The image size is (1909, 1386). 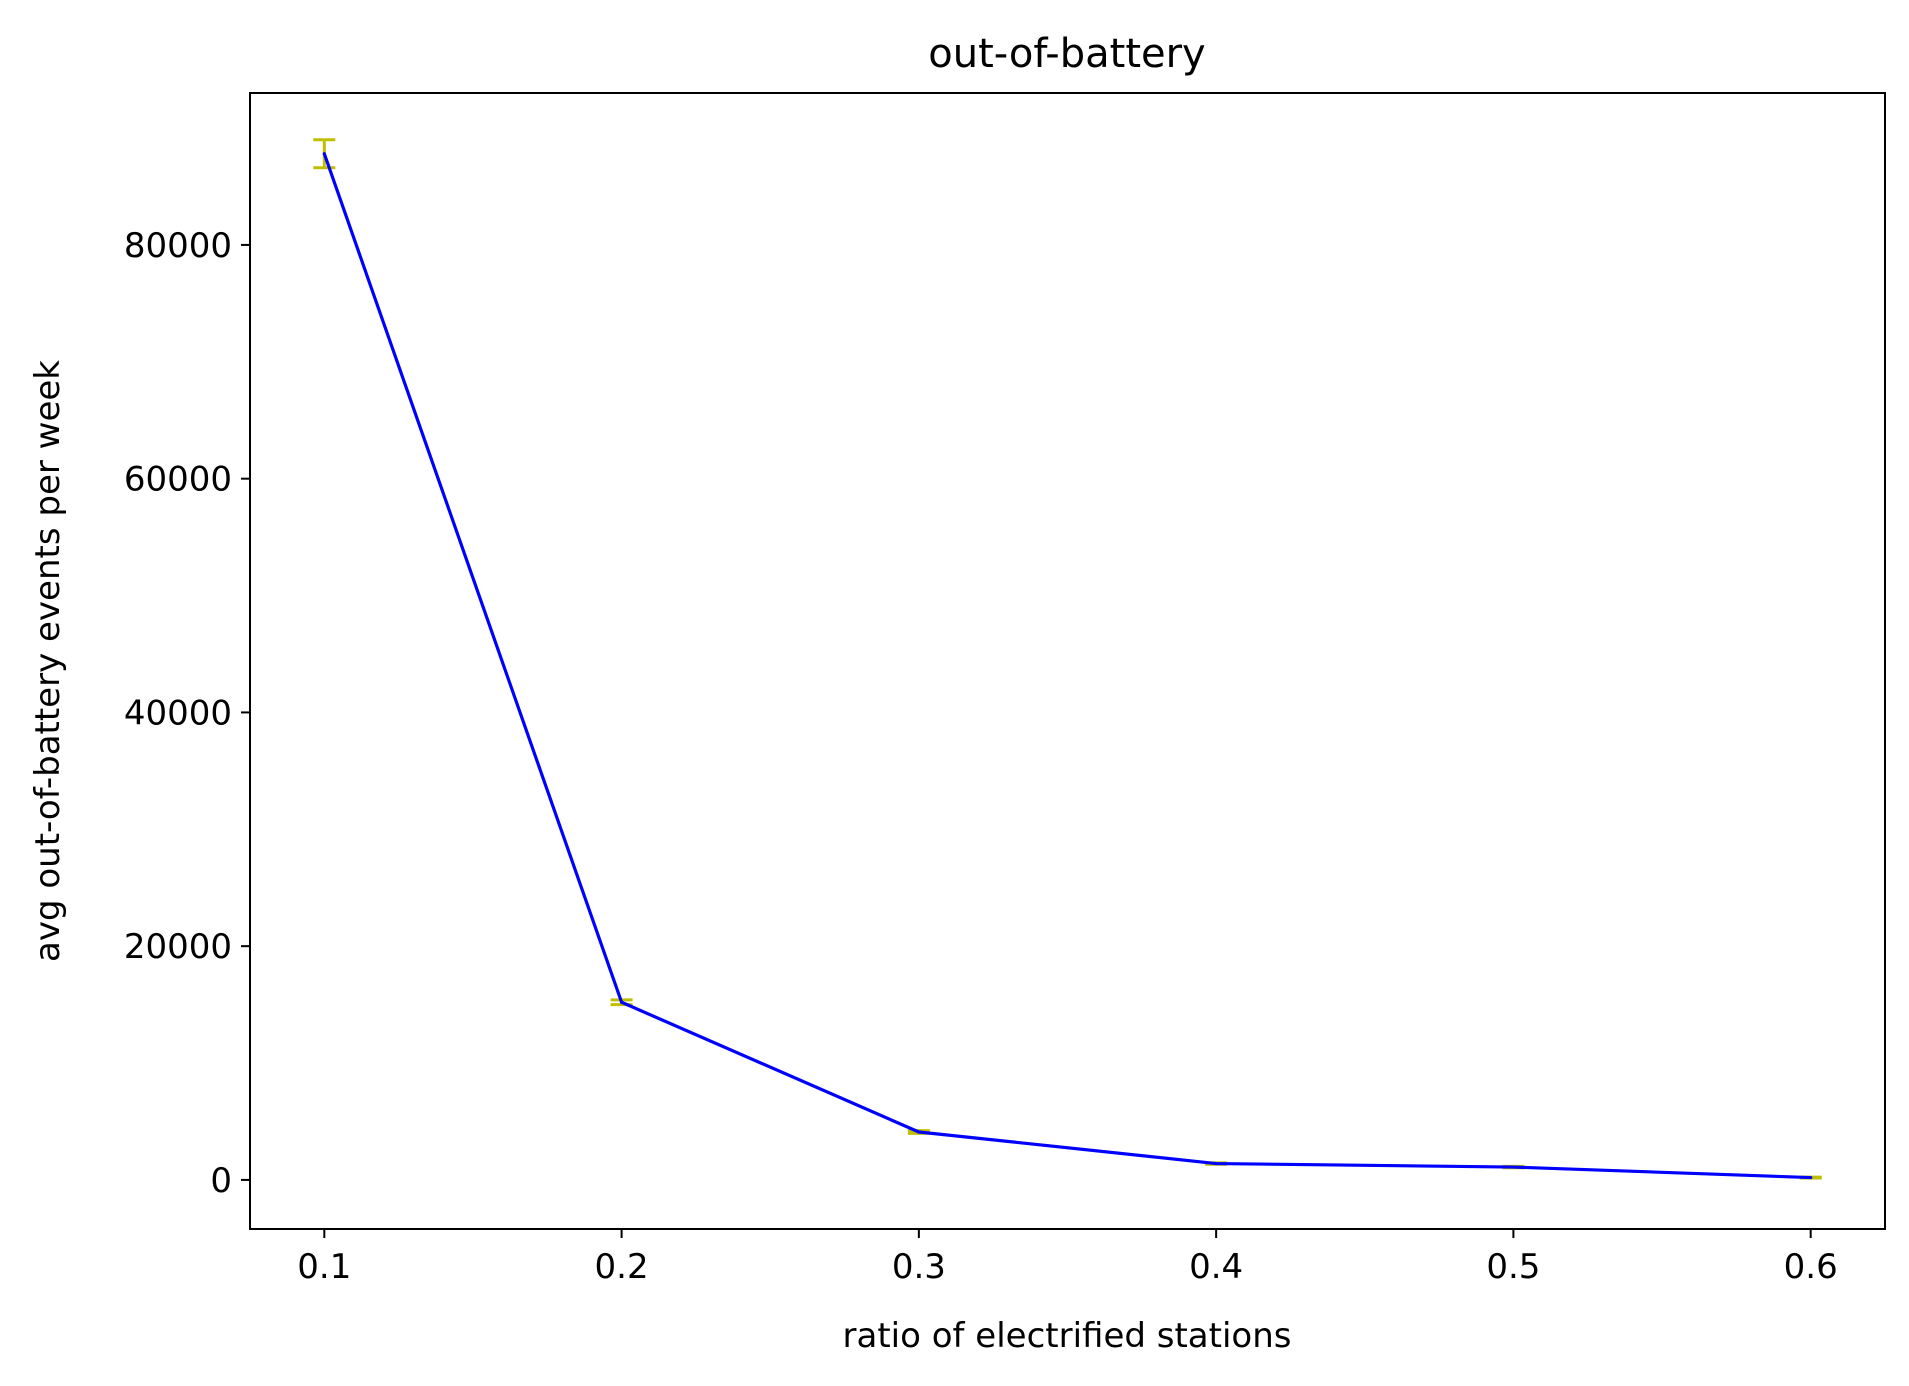 What do you see at coordinates (221, 1181) in the screenshot?
I see `y-tick-label: 0` at bounding box center [221, 1181].